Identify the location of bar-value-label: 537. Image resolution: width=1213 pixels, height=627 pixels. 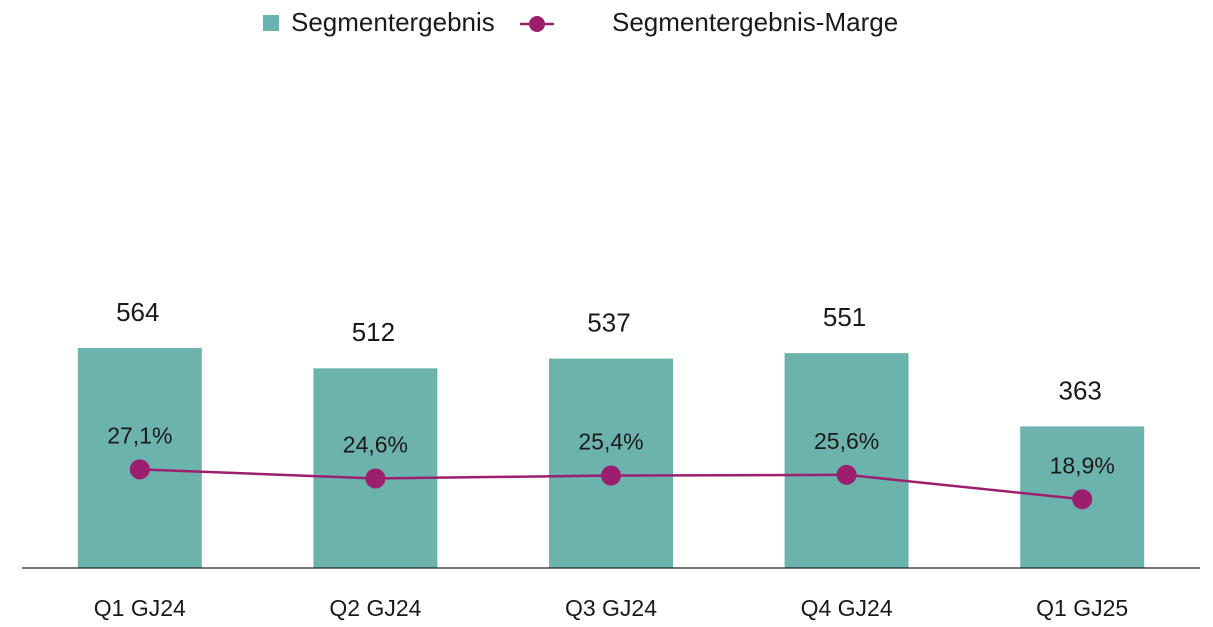
(608, 322).